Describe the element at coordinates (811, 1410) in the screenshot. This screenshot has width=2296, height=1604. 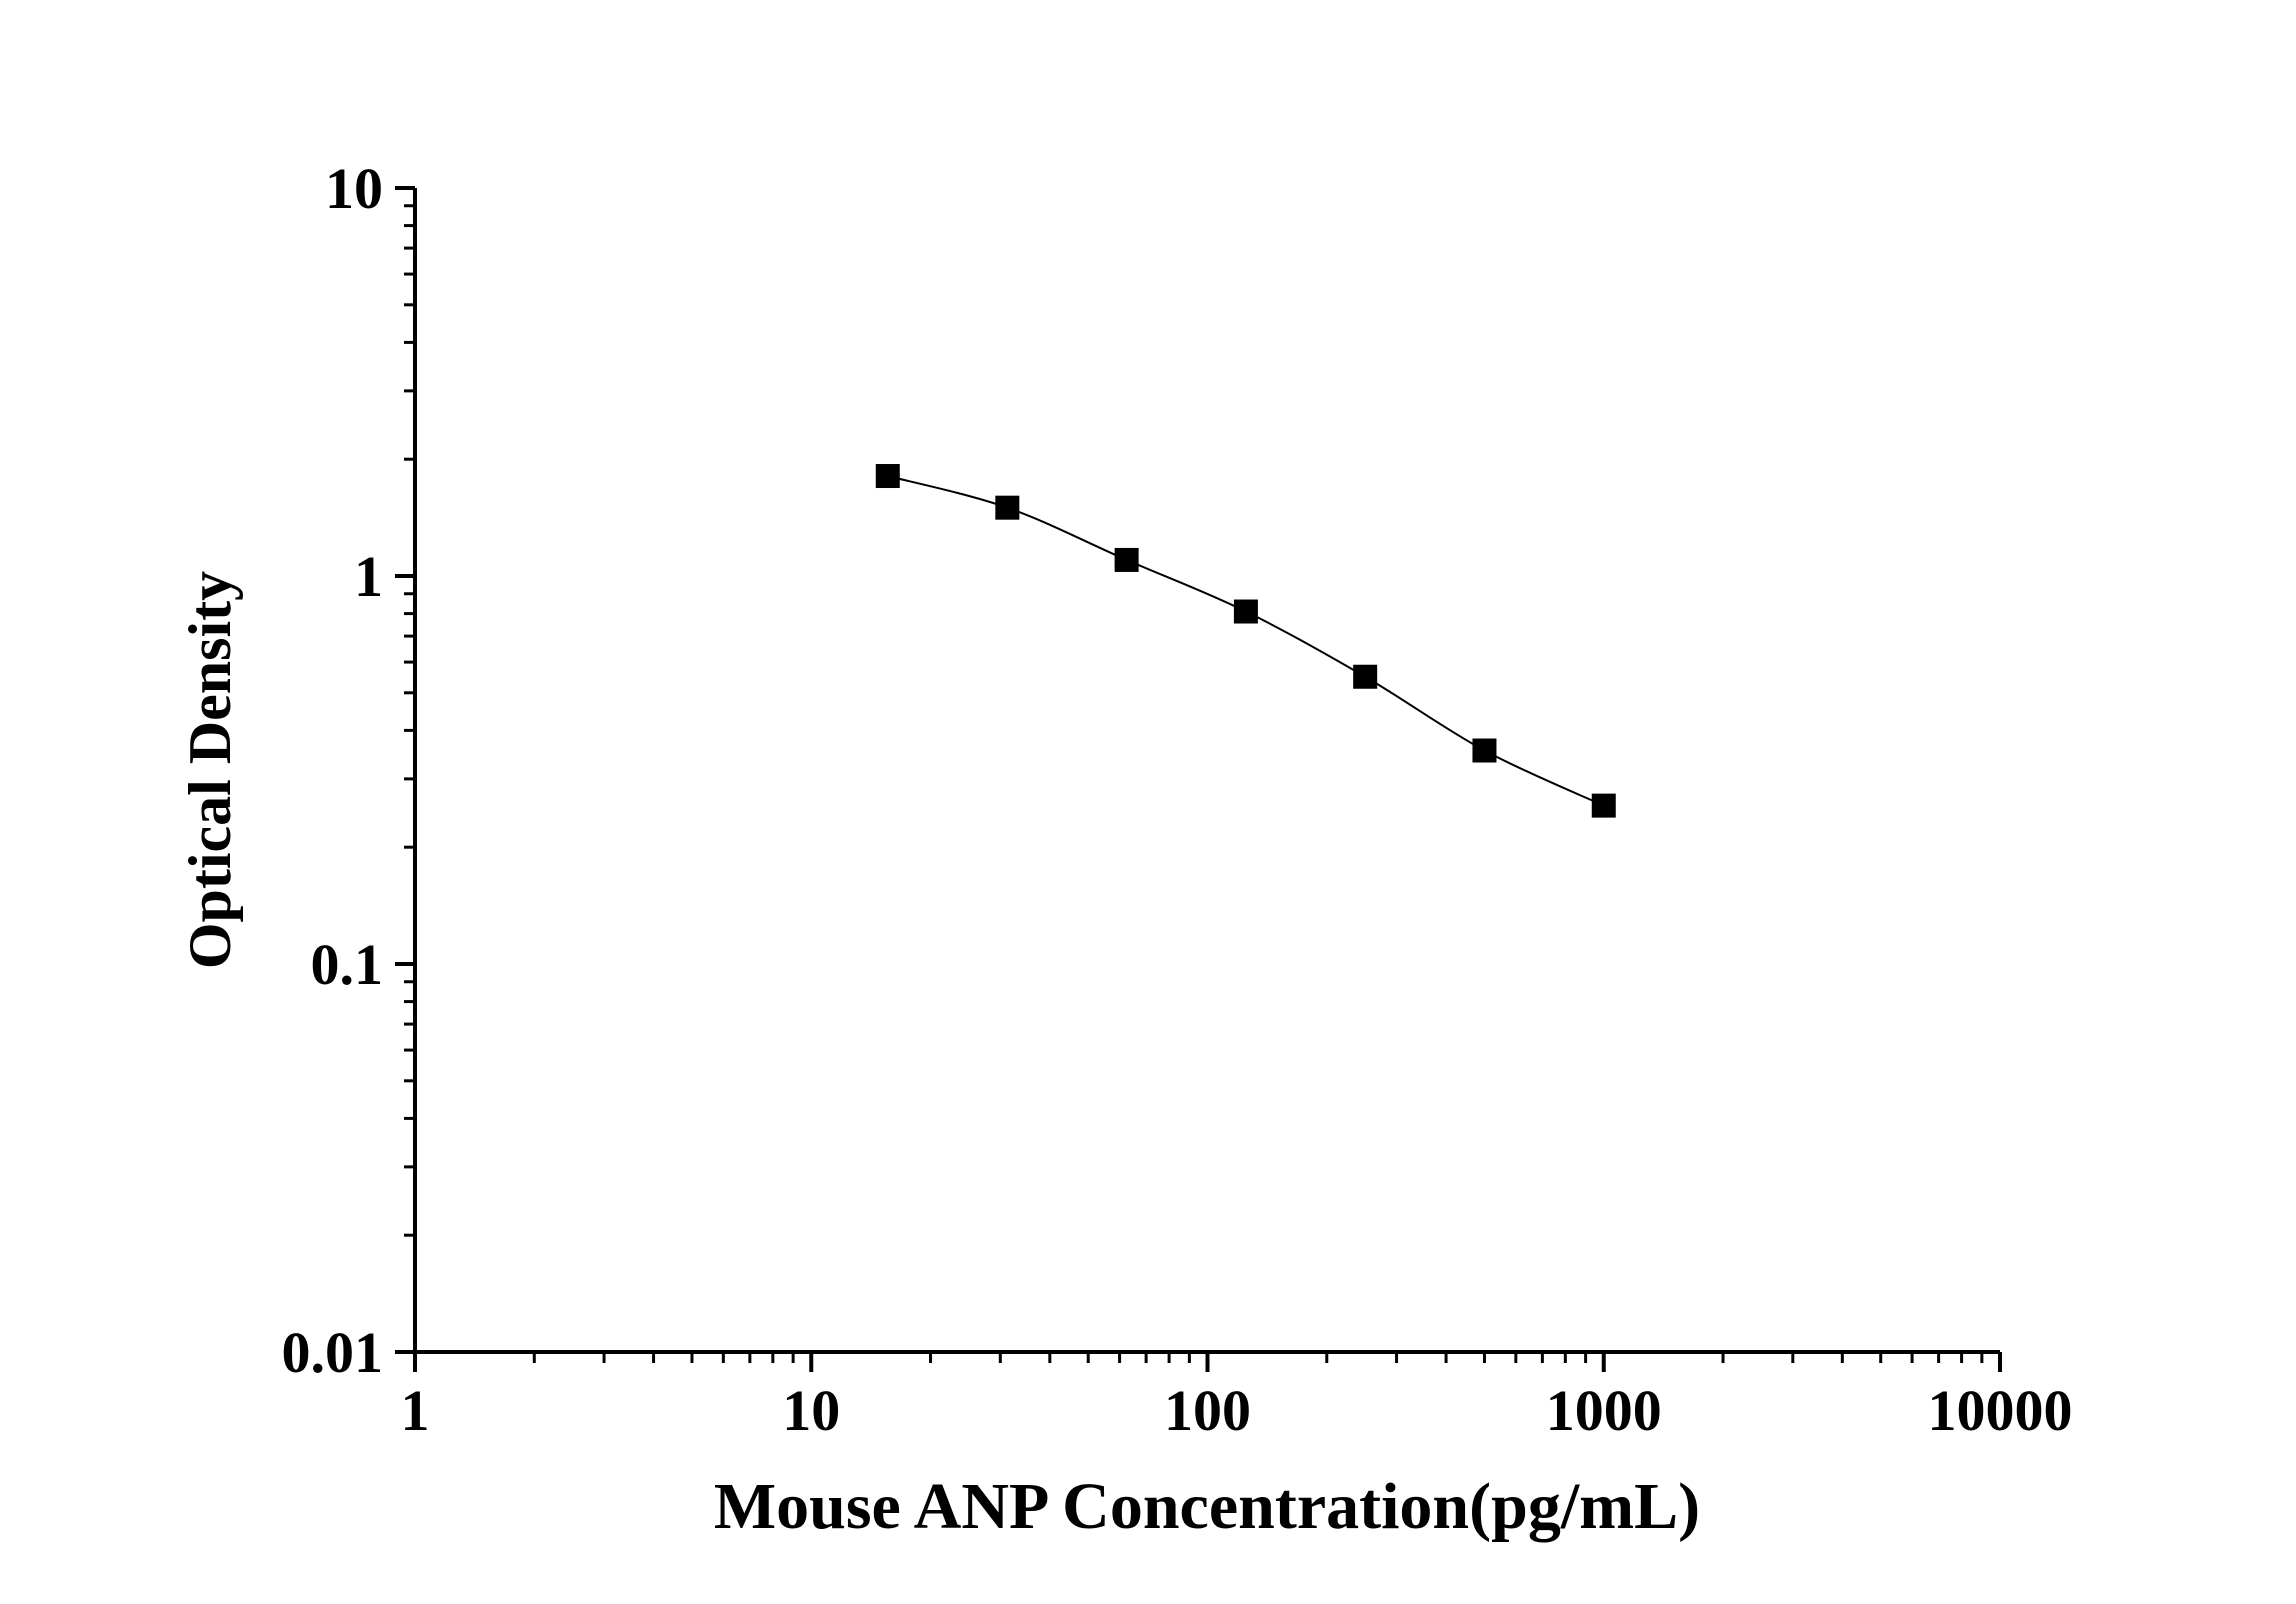
I see `x-tick-label: 10` at that location.